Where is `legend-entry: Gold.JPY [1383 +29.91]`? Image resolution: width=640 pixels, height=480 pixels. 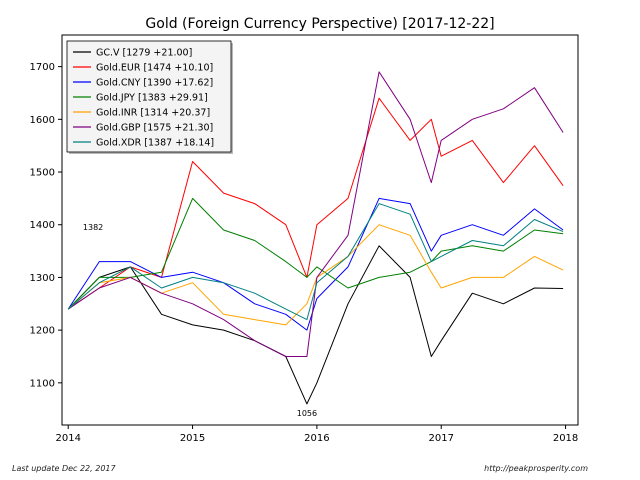
legend-entry: Gold.JPY [1383 +29.91] is located at coordinates (152, 98).